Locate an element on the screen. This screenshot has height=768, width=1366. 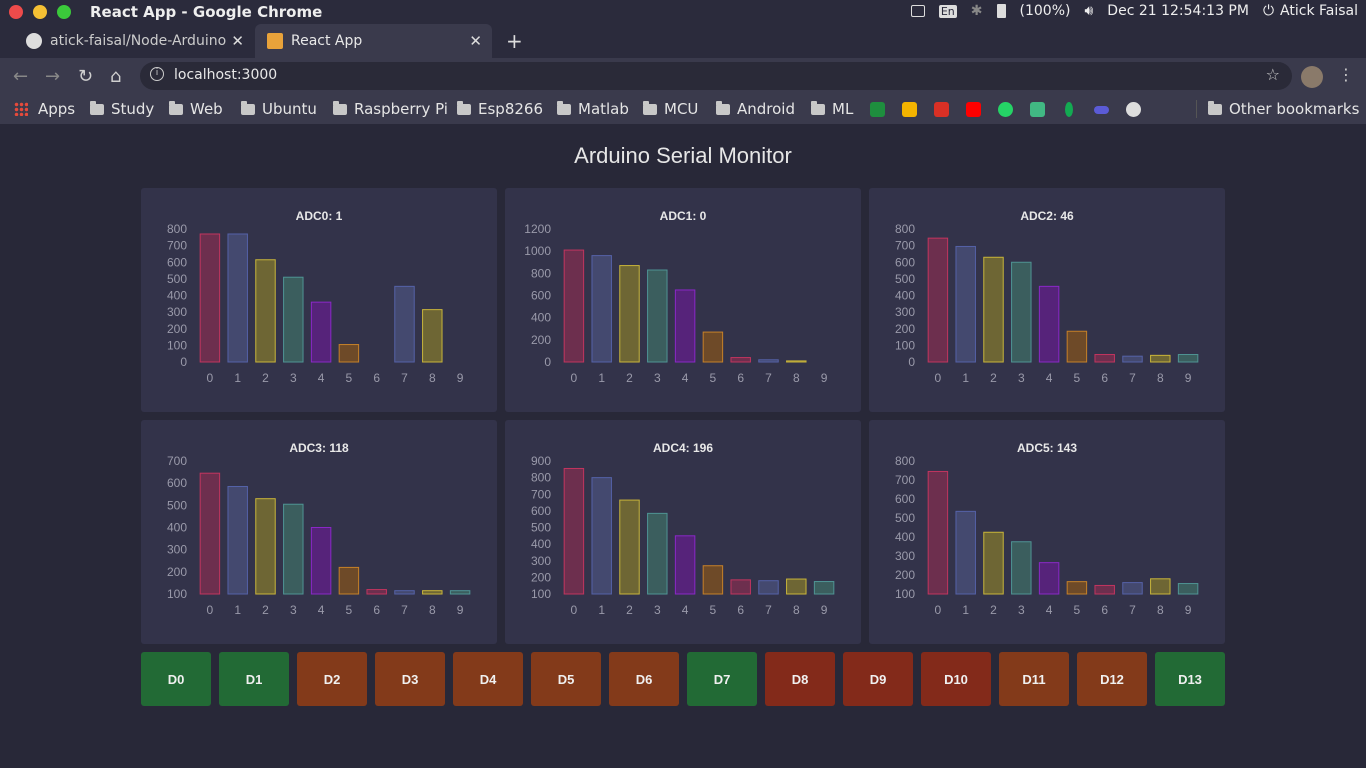
reload-button: ↻ is located at coordinates (86, 76).